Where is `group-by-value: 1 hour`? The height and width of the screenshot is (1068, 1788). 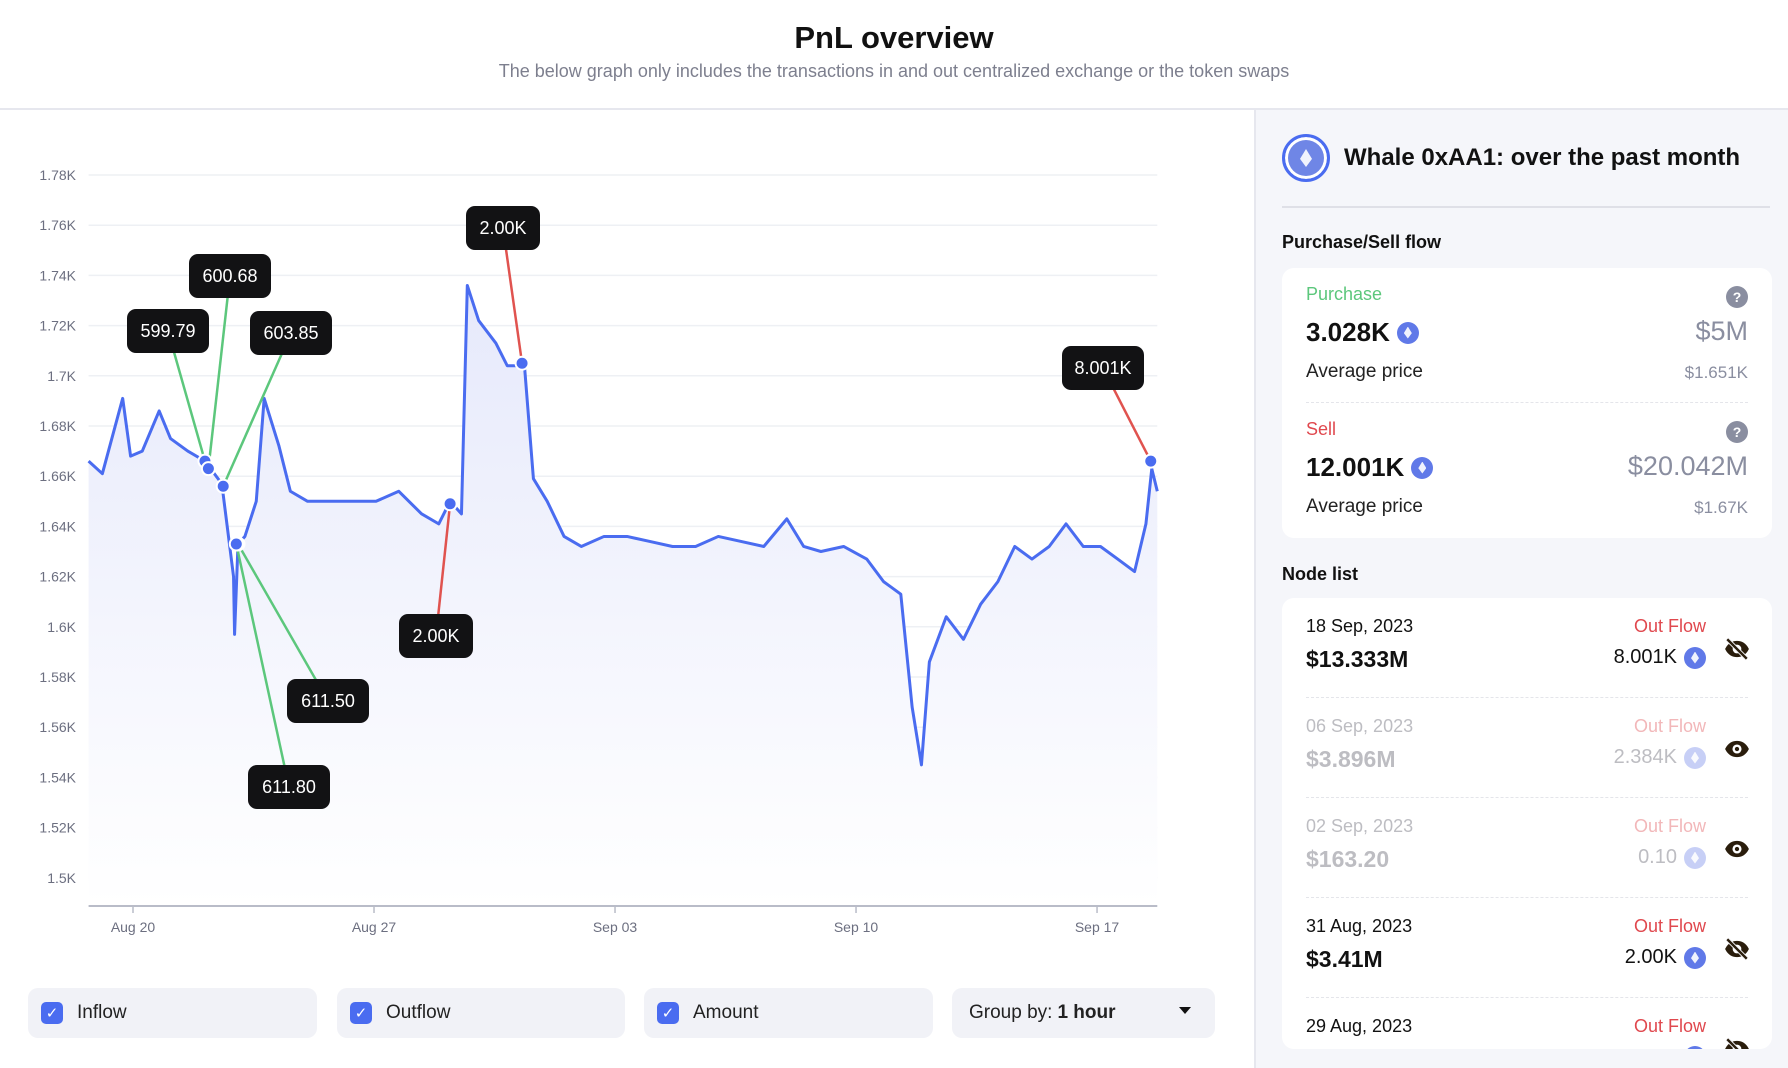 group-by-value: 1 hour is located at coordinates (1086, 1012).